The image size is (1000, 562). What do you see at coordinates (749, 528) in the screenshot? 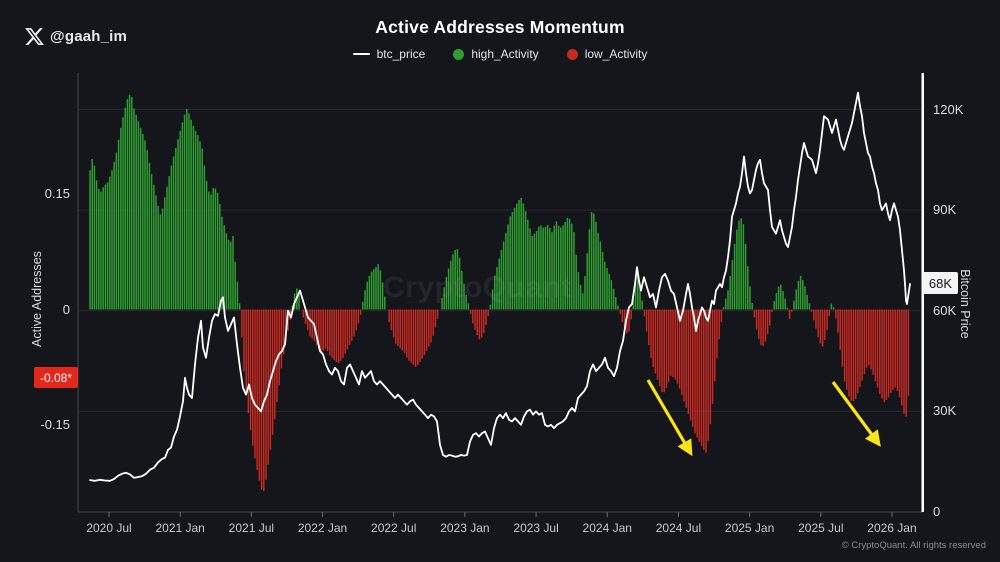
I see `x-tick: 2025 Jan` at bounding box center [749, 528].